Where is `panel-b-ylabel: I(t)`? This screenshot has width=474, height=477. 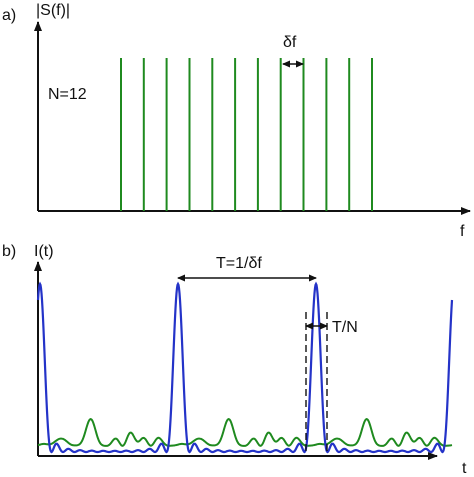 panel-b-ylabel: I(t) is located at coordinates (44, 251).